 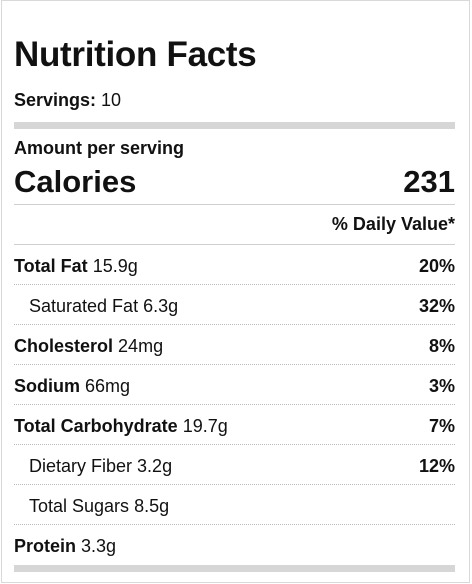 What do you see at coordinates (79, 506) in the screenshot?
I see `nutrient-name: Total Sugars` at bounding box center [79, 506].